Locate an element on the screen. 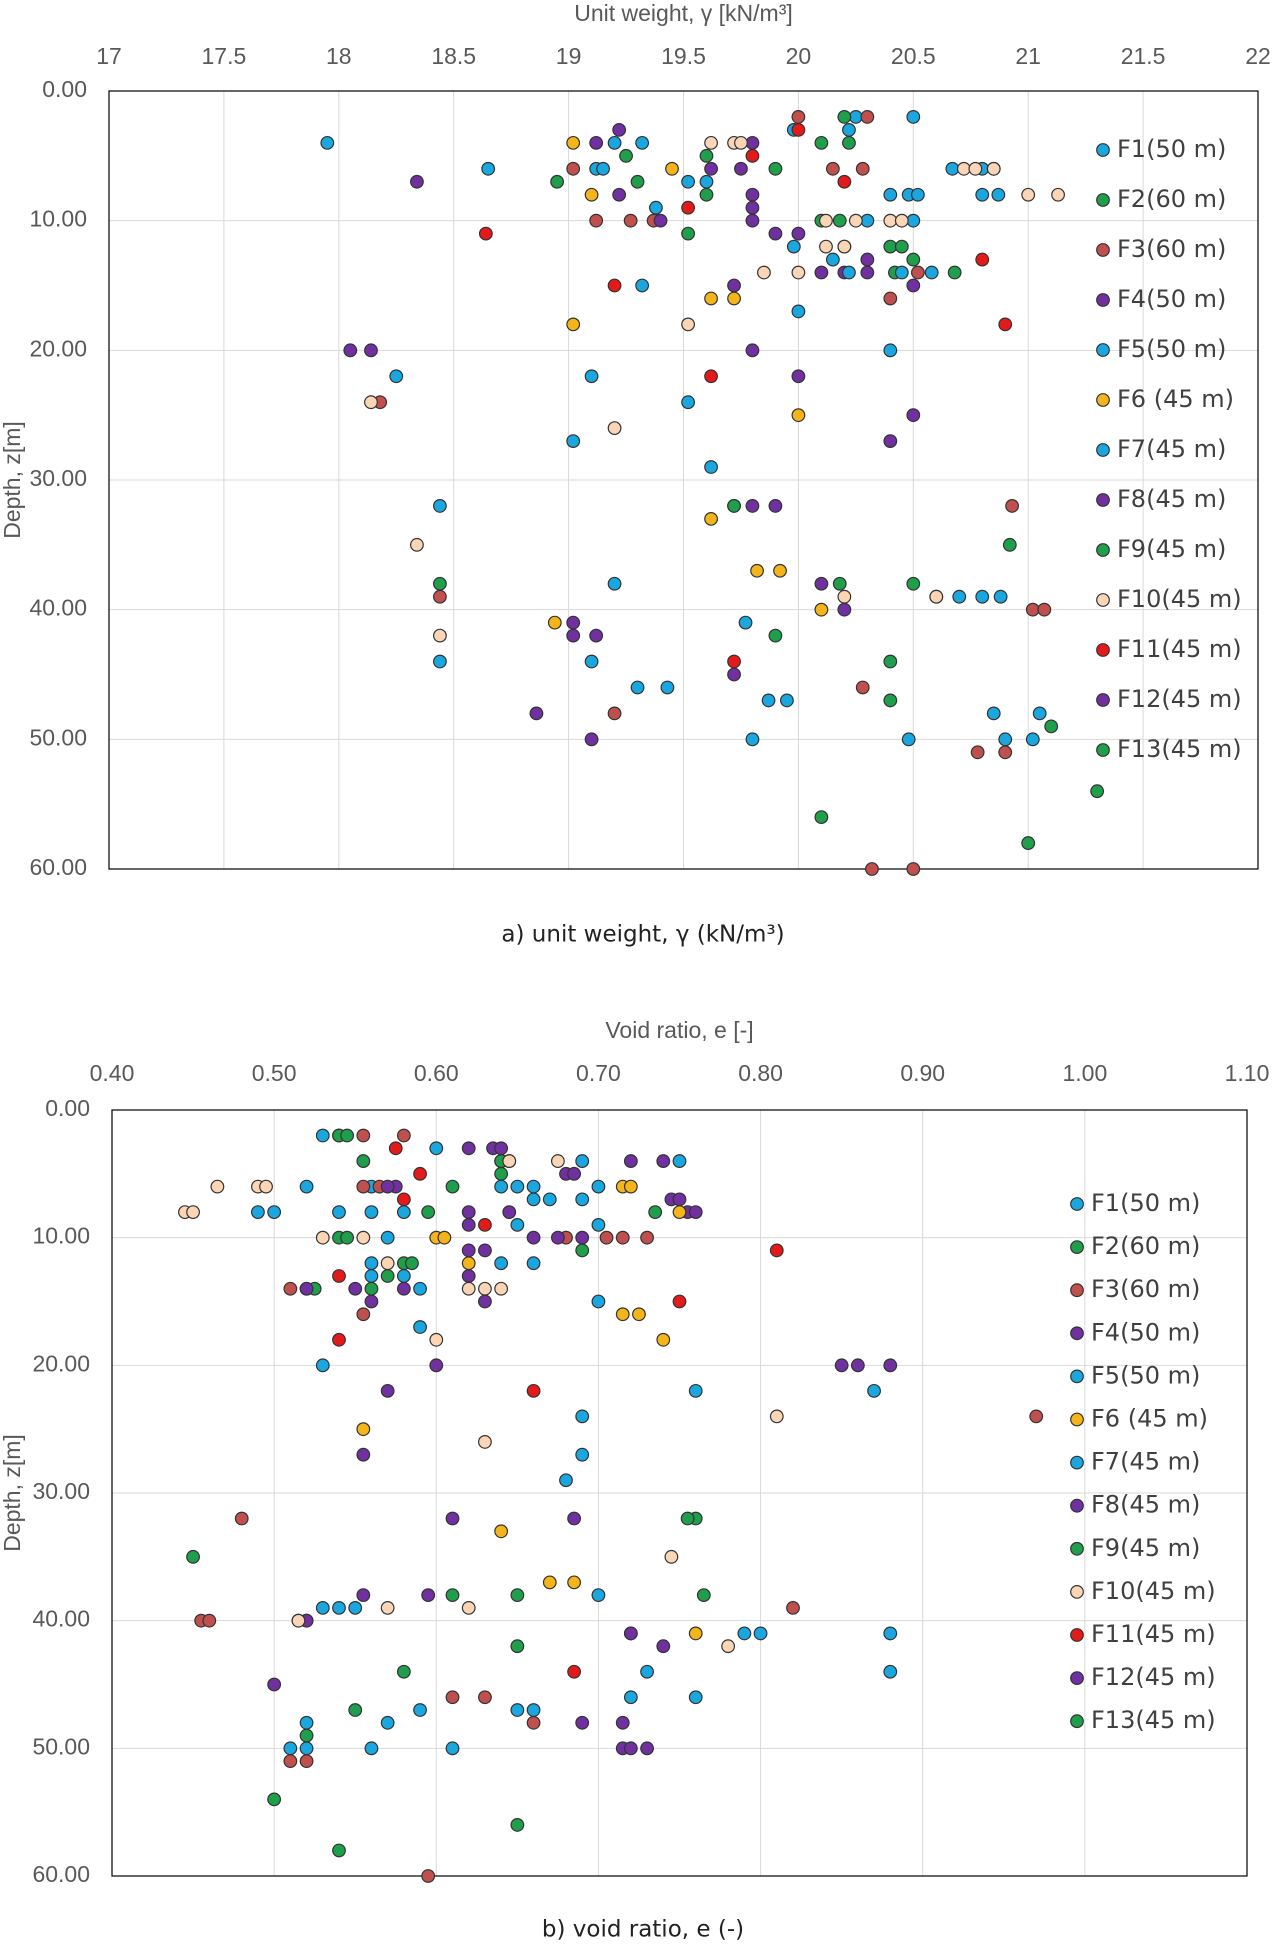 The height and width of the screenshot is (1950, 1280). y-tick-label: 10.00 is located at coordinates (61, 1236).